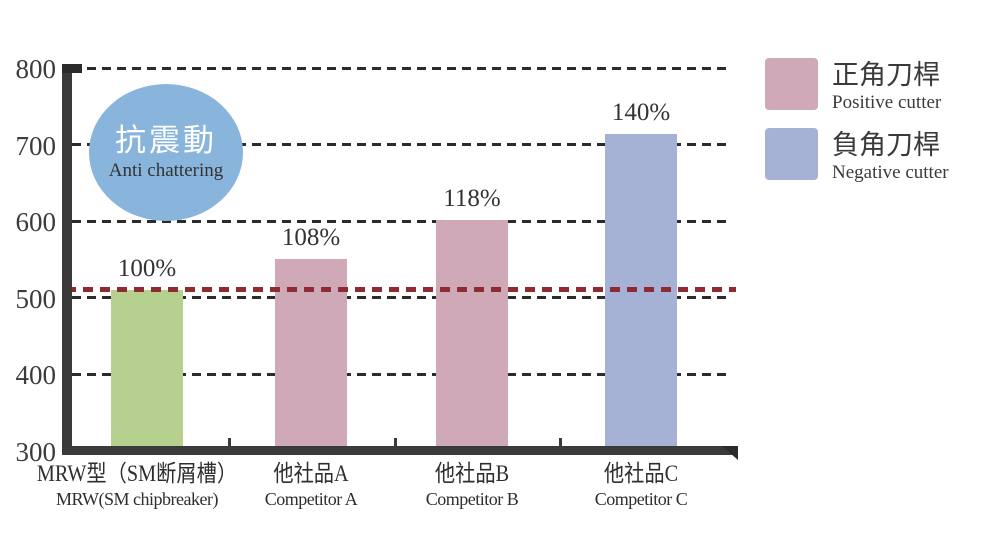 The image size is (1000, 559). I want to click on legend-swatch-negative, so click(791, 154).